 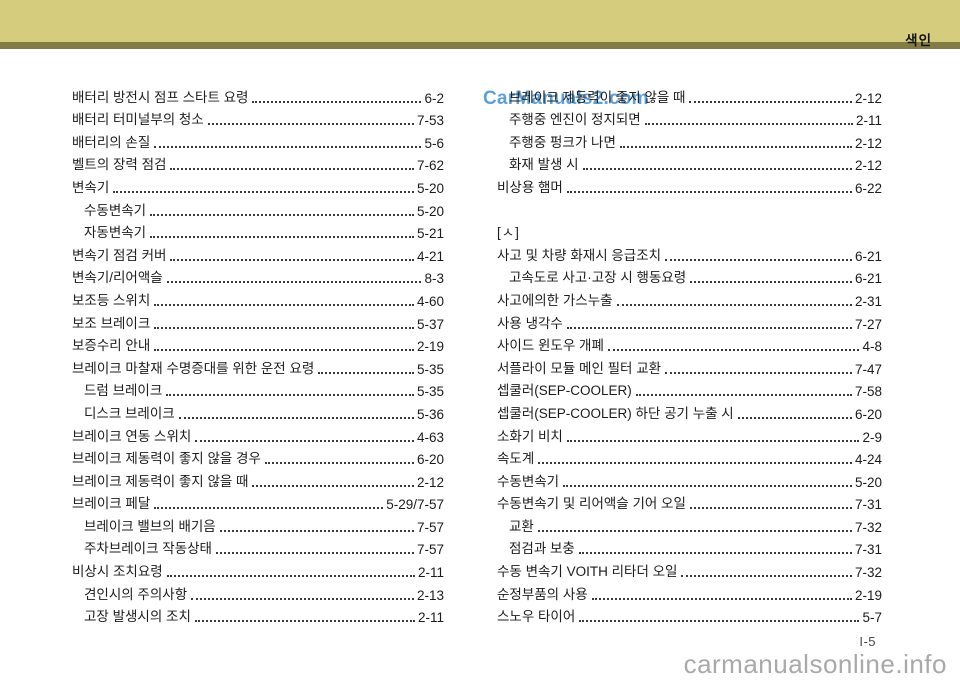 What do you see at coordinates (591, 504) in the screenshot?
I see `index-entry-label: 수동변속기 및 리어액슬 기어 오일` at bounding box center [591, 504].